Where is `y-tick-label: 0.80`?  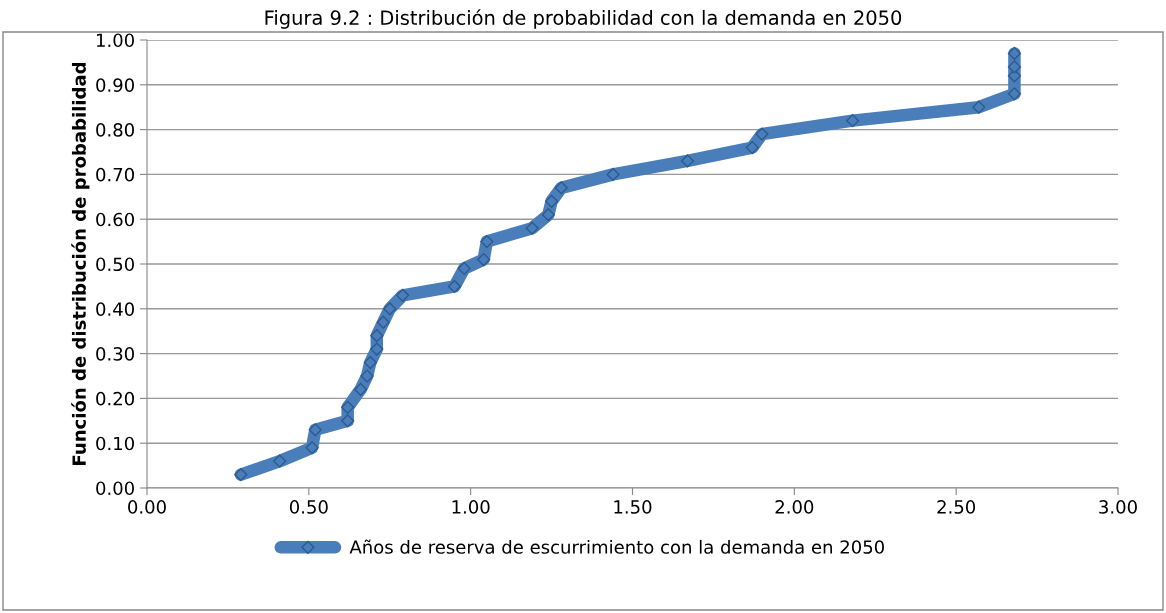
y-tick-label: 0.80 is located at coordinates (115, 130).